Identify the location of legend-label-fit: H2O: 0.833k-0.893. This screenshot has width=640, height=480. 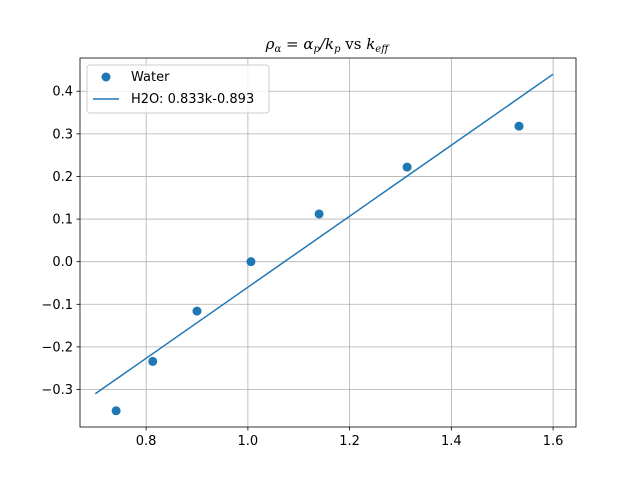
(192, 99).